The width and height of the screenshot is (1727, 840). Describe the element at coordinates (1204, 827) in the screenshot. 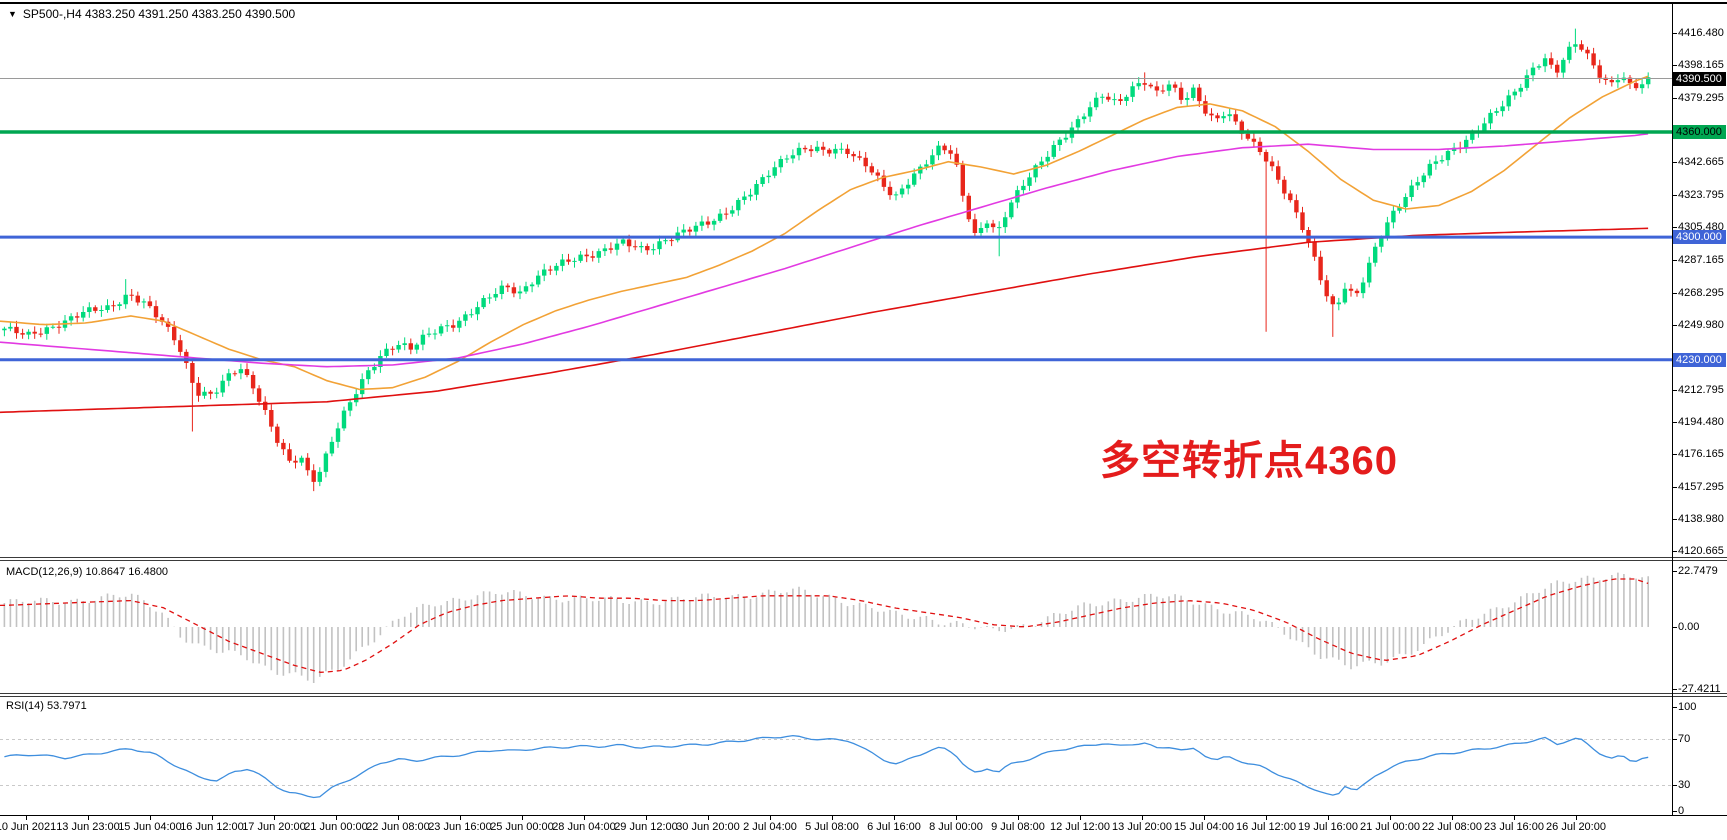

I see `time-axis-label: 15 Jul 04:00` at that location.